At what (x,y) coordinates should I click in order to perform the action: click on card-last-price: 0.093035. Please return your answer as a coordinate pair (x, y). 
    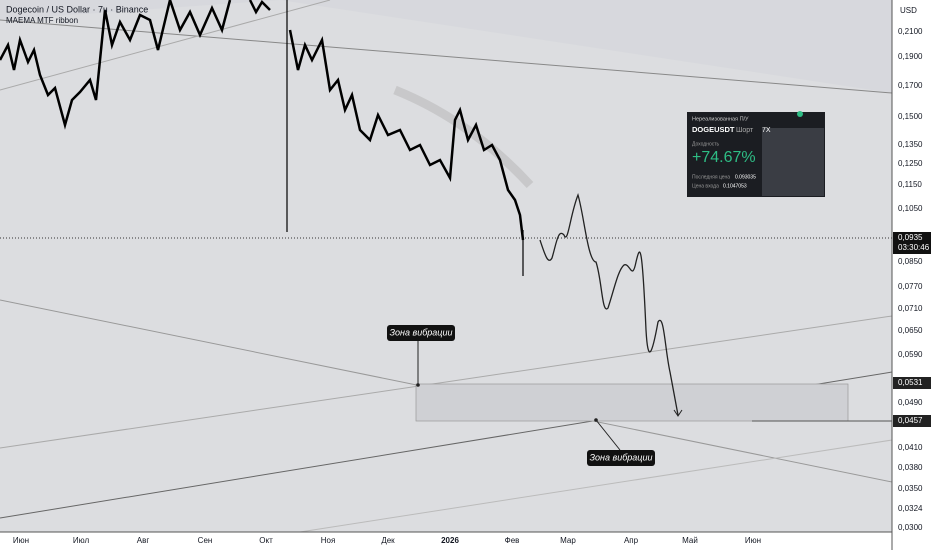
    Looking at the image, I should click on (745, 177).